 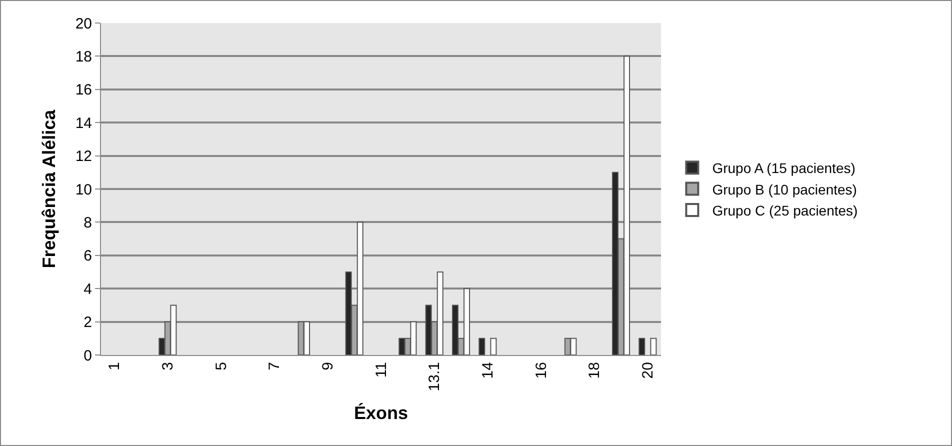 What do you see at coordinates (83, 189) in the screenshot?
I see `y-tick-label: 10` at bounding box center [83, 189].